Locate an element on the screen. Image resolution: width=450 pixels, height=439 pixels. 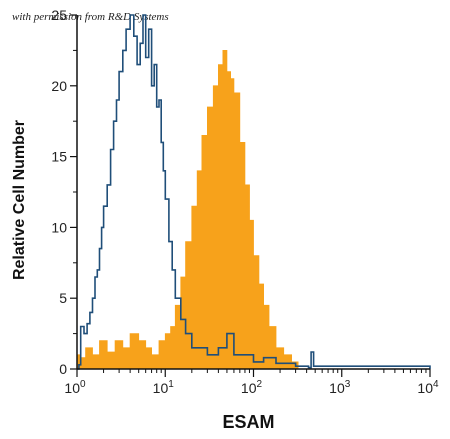
y-tick-label: 25 is located at coordinates (59, 15).